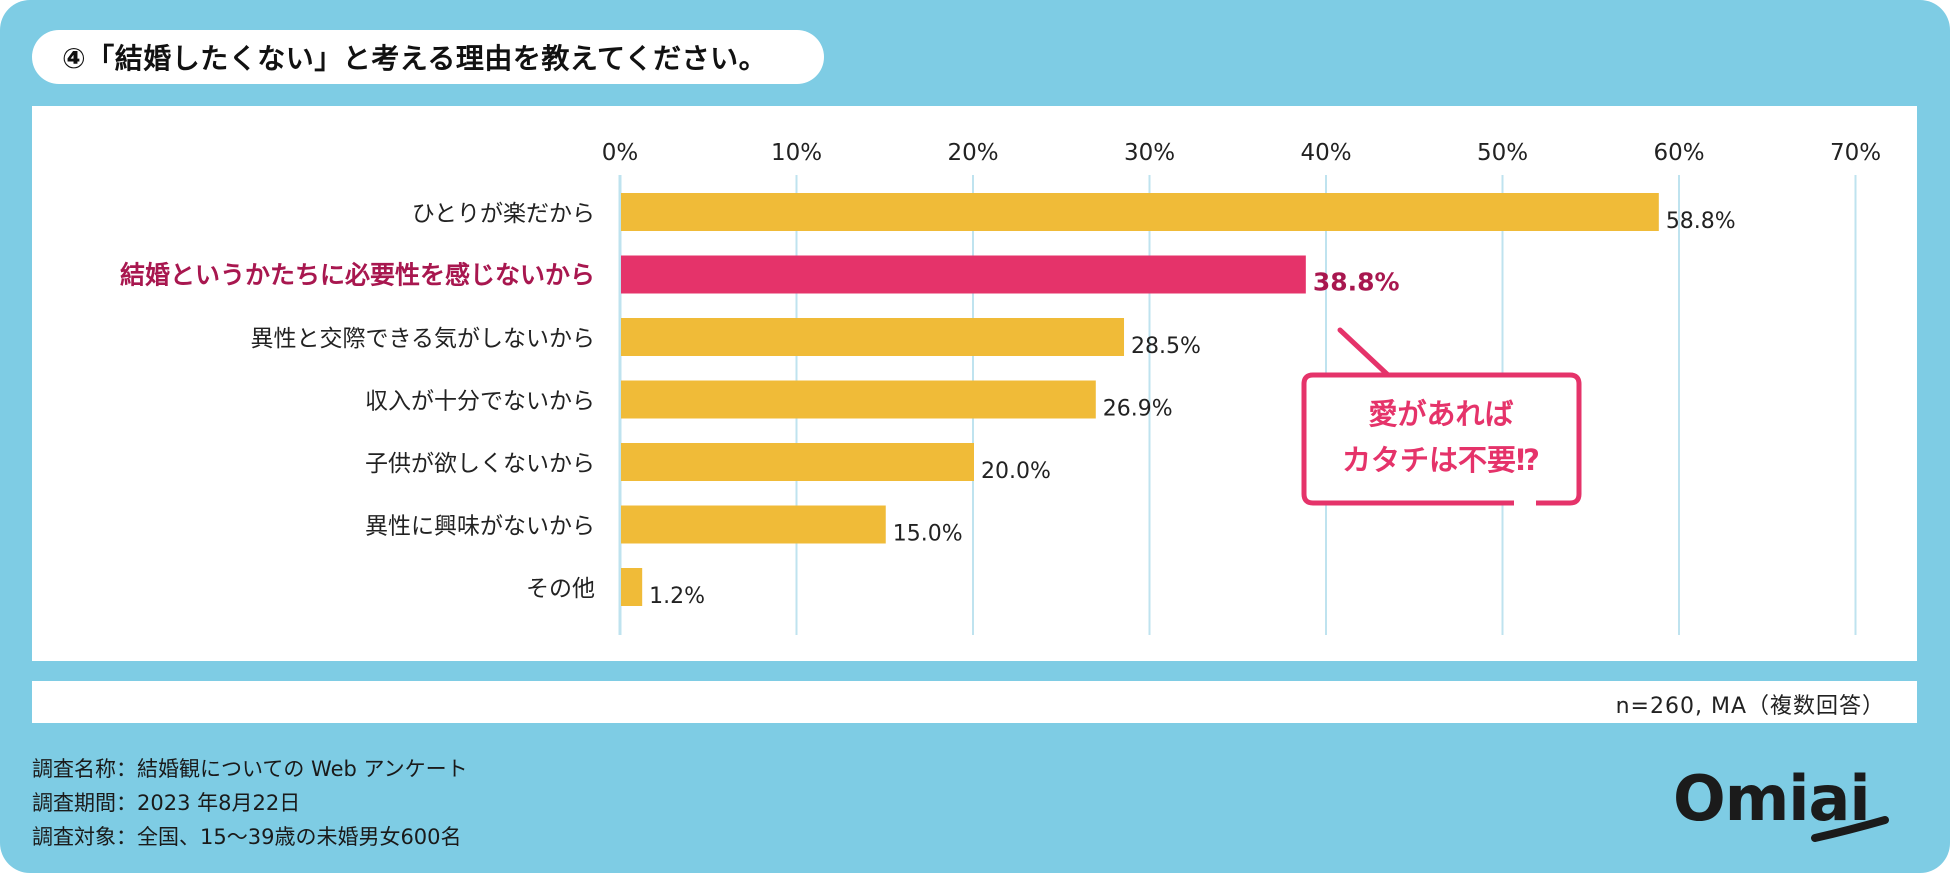  What do you see at coordinates (1771, 798) in the screenshot?
I see `omiai-logo-text: Omiai` at bounding box center [1771, 798].